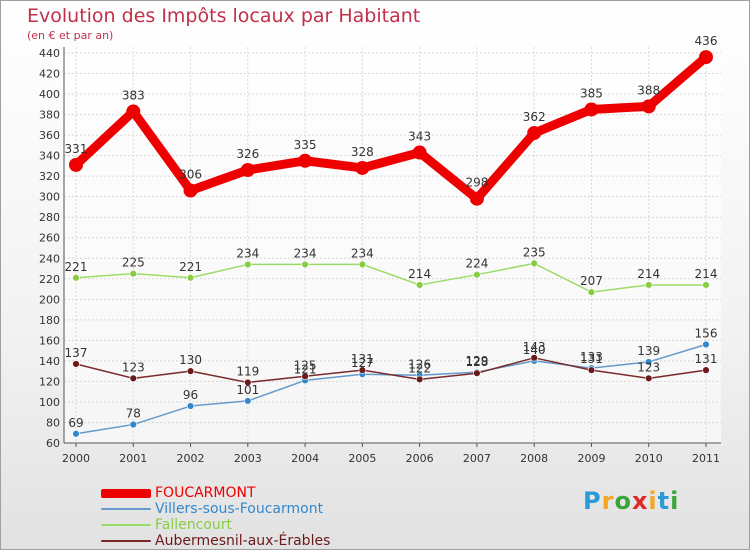 This screenshot has height=550, width=750. What do you see at coordinates (190, 360) in the screenshot?
I see `data-label: 130` at bounding box center [190, 360].